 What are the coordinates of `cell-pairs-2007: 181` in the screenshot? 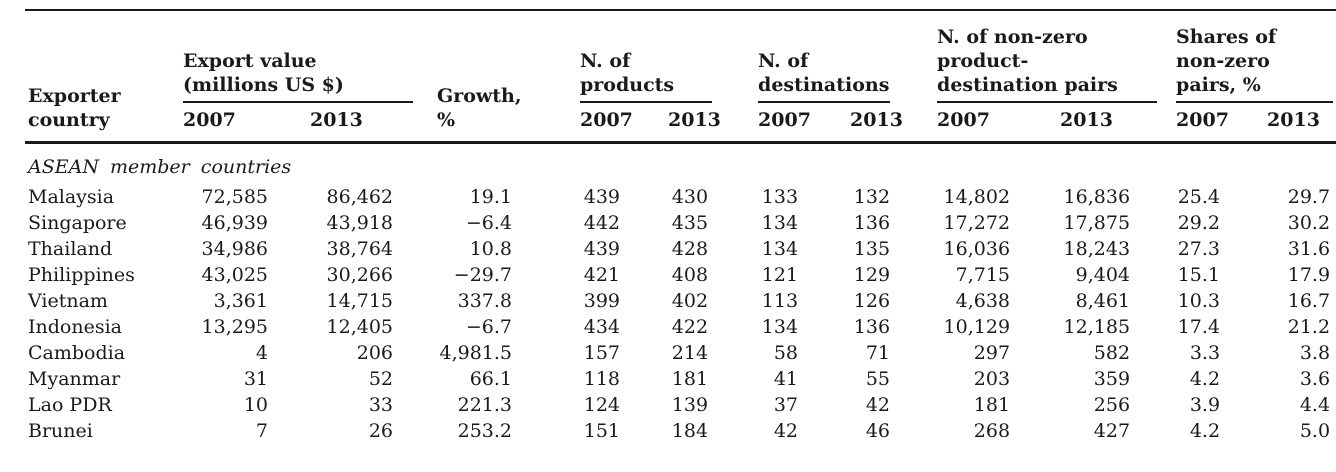 It's located at (992, 405).